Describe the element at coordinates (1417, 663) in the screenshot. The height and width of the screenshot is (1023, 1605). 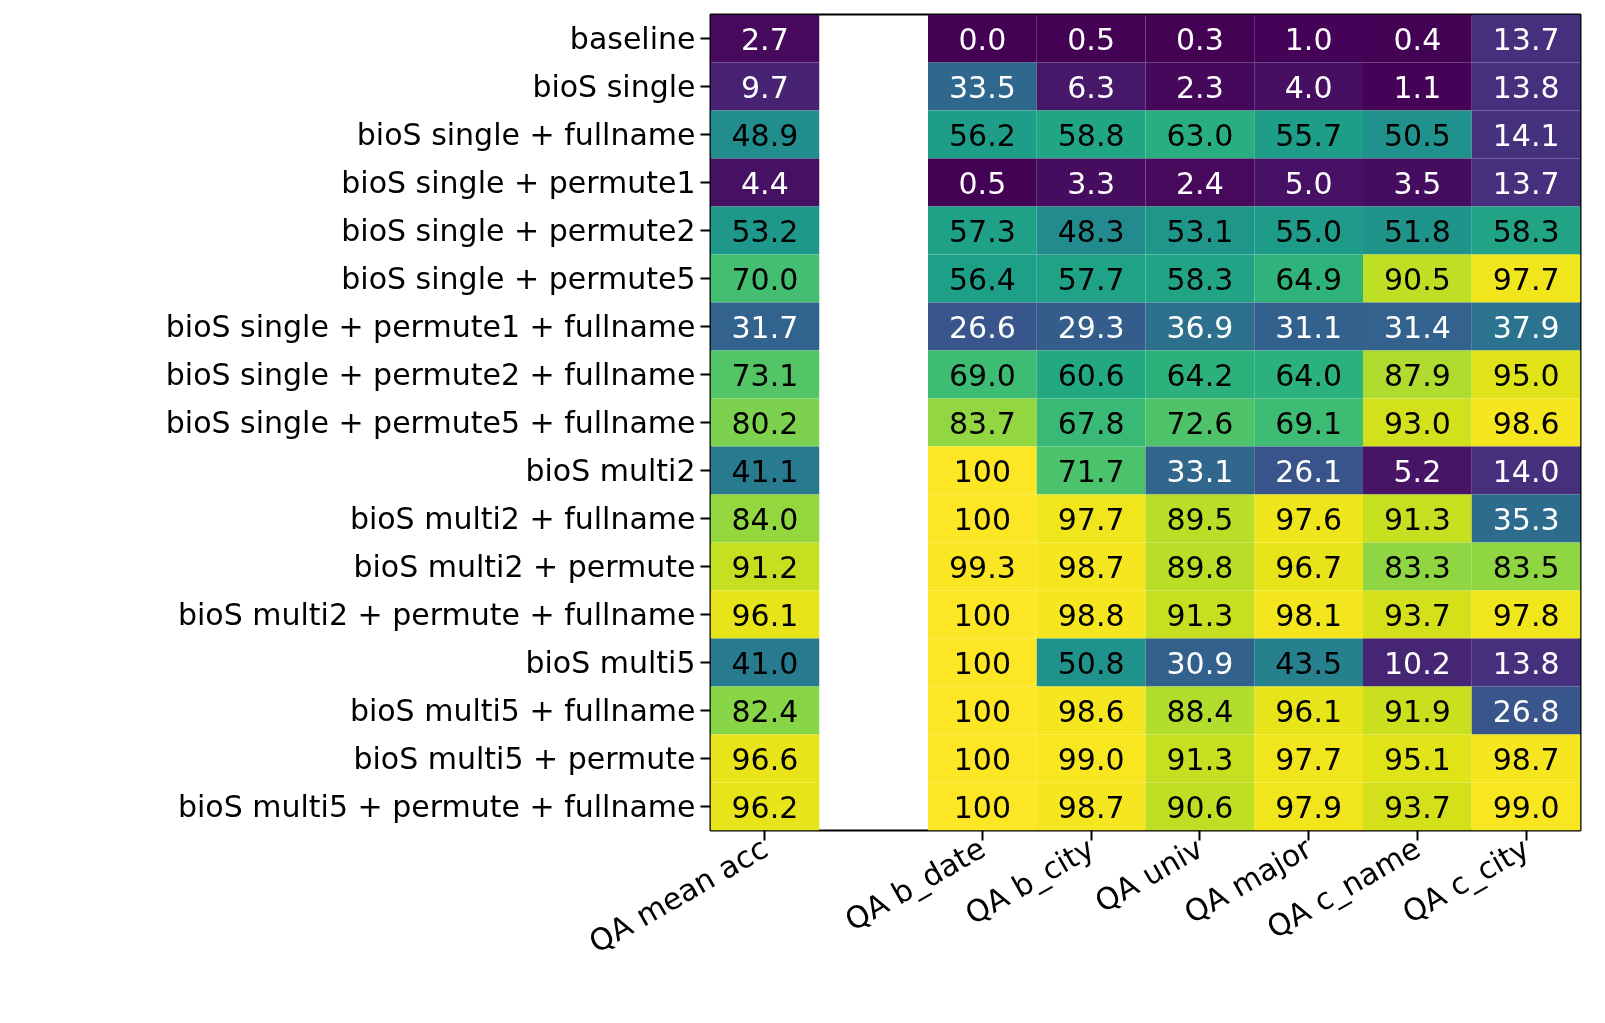
I see `data-label: 10.2` at that location.